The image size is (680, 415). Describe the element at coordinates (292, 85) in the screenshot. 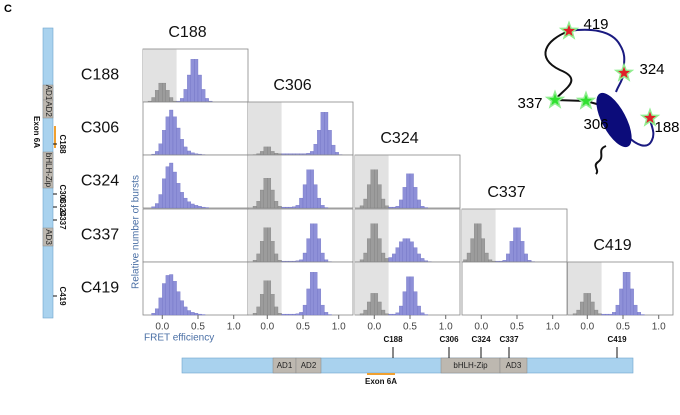

I see `column-label: C306` at that location.